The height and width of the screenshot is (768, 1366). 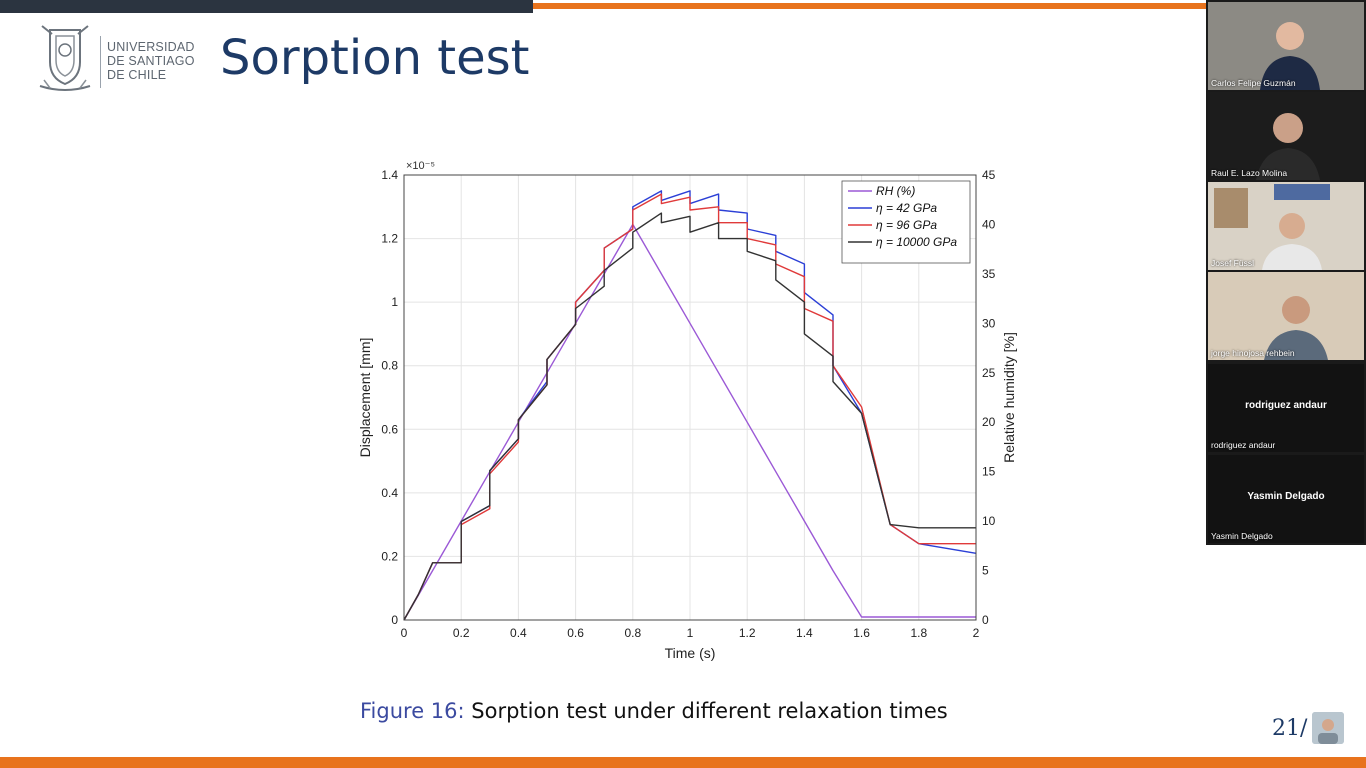 I want to click on participant-display-name: Yasmin Delgado, so click(x=1286, y=496).